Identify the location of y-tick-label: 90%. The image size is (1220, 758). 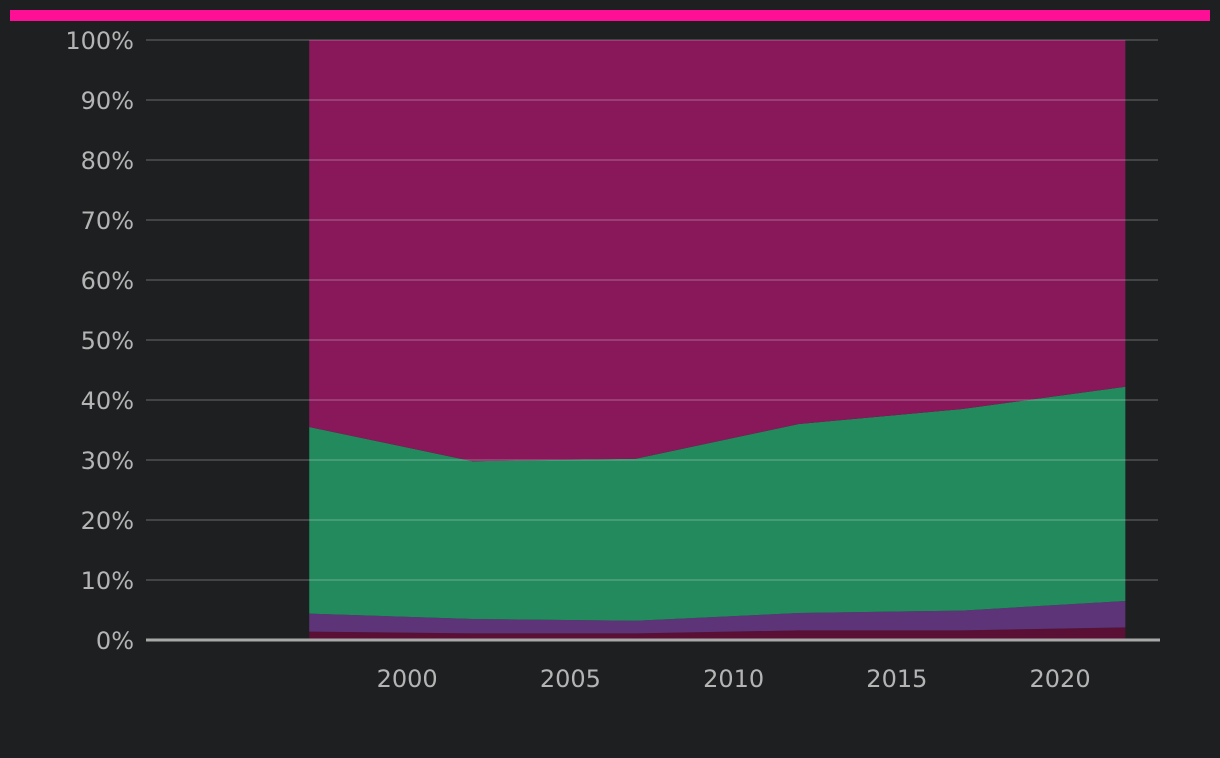
(107, 101).